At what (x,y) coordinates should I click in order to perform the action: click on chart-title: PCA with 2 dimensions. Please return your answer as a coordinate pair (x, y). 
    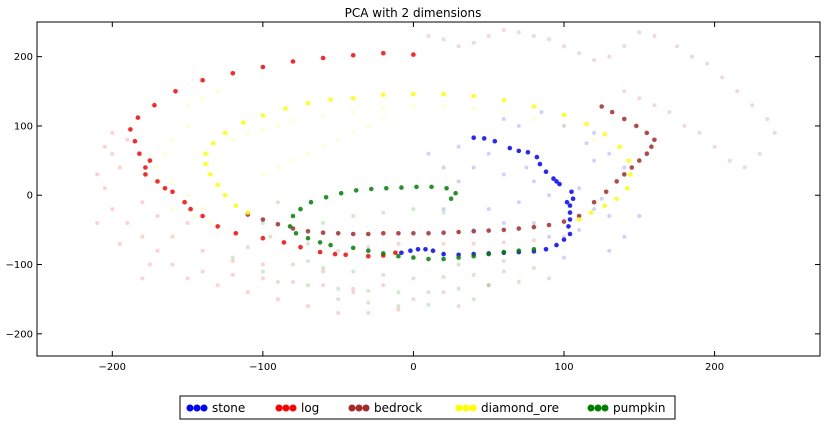
    Looking at the image, I should click on (413, 13).